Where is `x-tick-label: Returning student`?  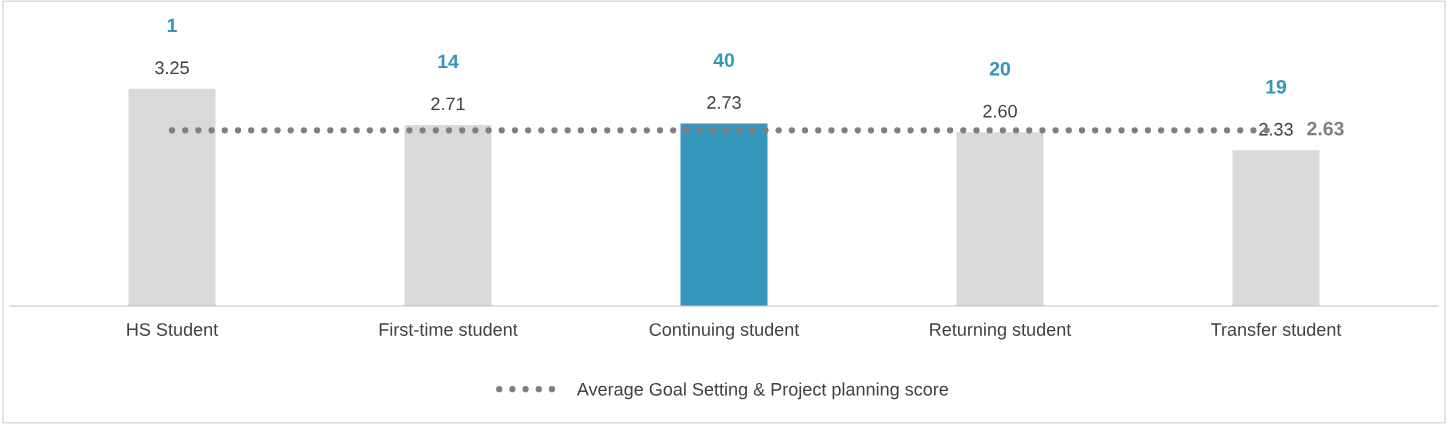 x-tick-label: Returning student is located at coordinates (1001, 331).